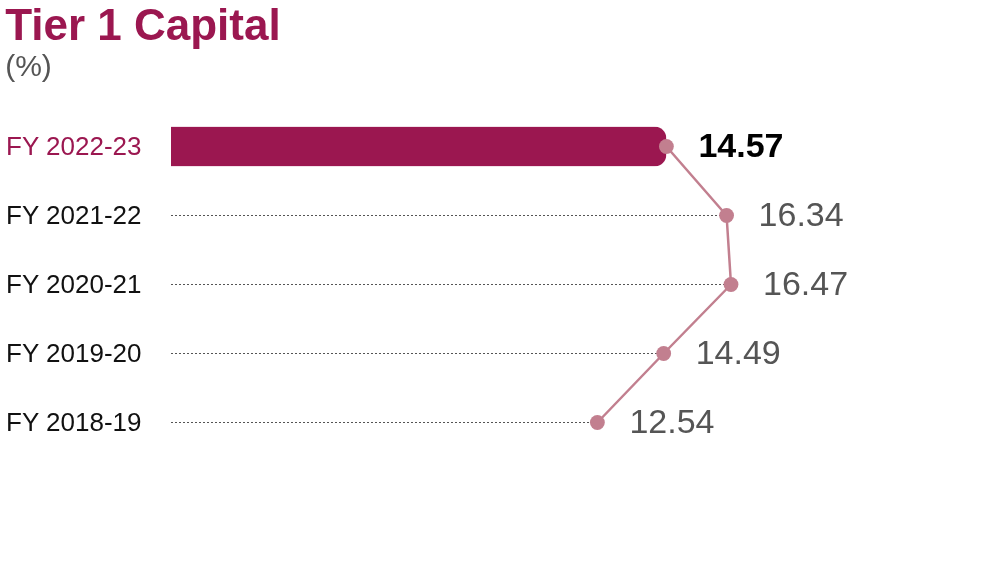 The image size is (1007, 563). What do you see at coordinates (74, 421) in the screenshot?
I see `y-tick-label: FY 2018-19` at bounding box center [74, 421].